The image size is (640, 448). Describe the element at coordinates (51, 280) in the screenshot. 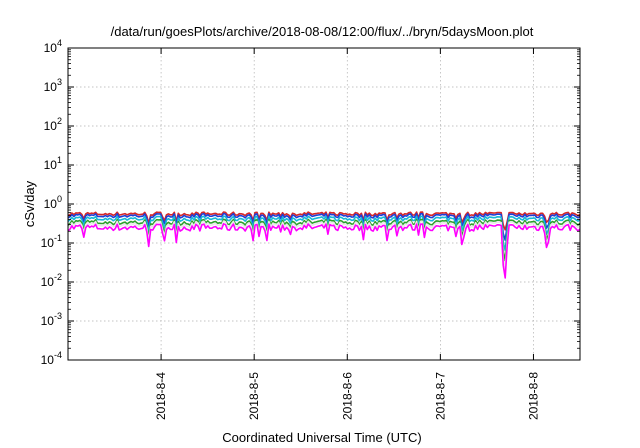

I see `y-tick-label: 10⁻²` at that location.